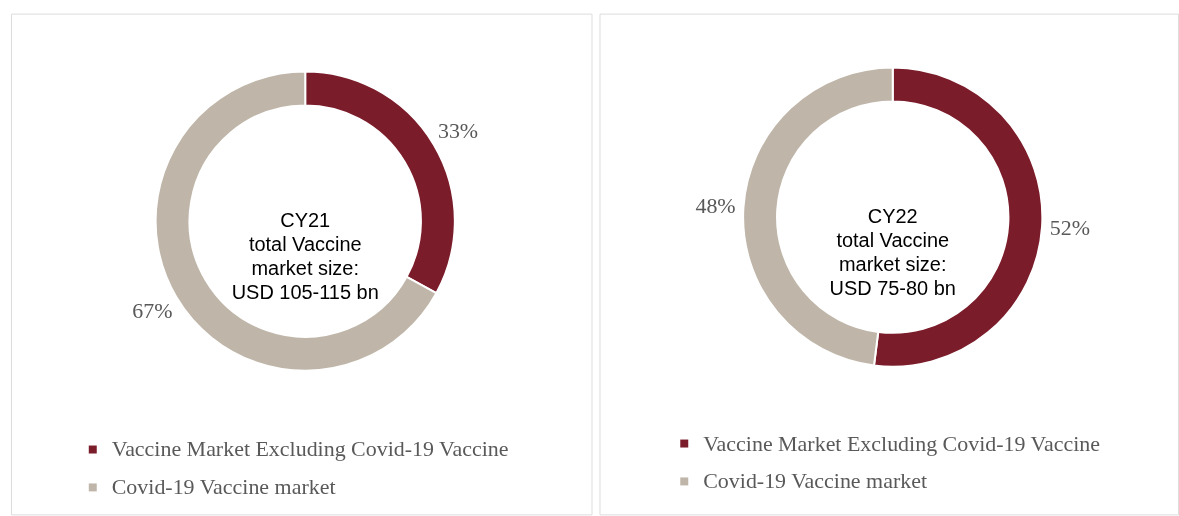  What do you see at coordinates (892, 252) in the screenshot?
I see `text: CY22 total Vaccine market size: USD 75-80 bn` at bounding box center [892, 252].